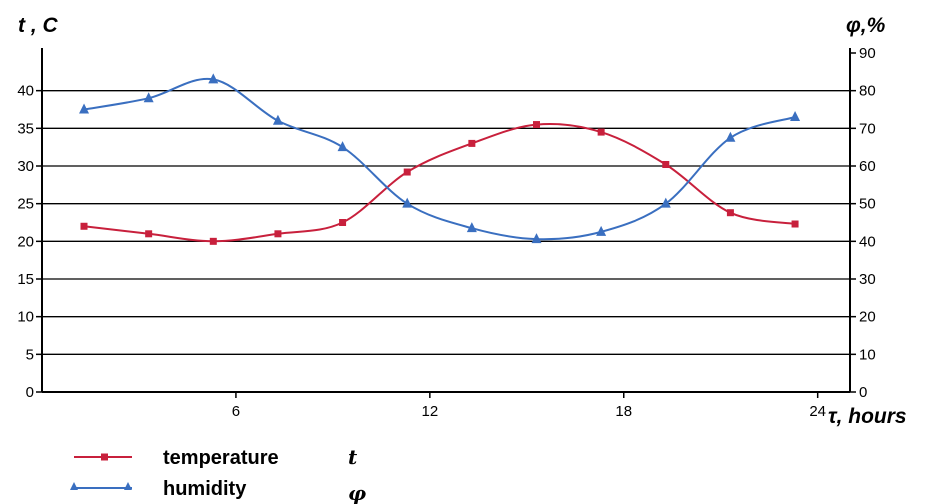 This screenshot has height=504, width=937. What do you see at coordinates (205, 489) in the screenshot?
I see `legend-label-humidity: humidity` at bounding box center [205, 489].